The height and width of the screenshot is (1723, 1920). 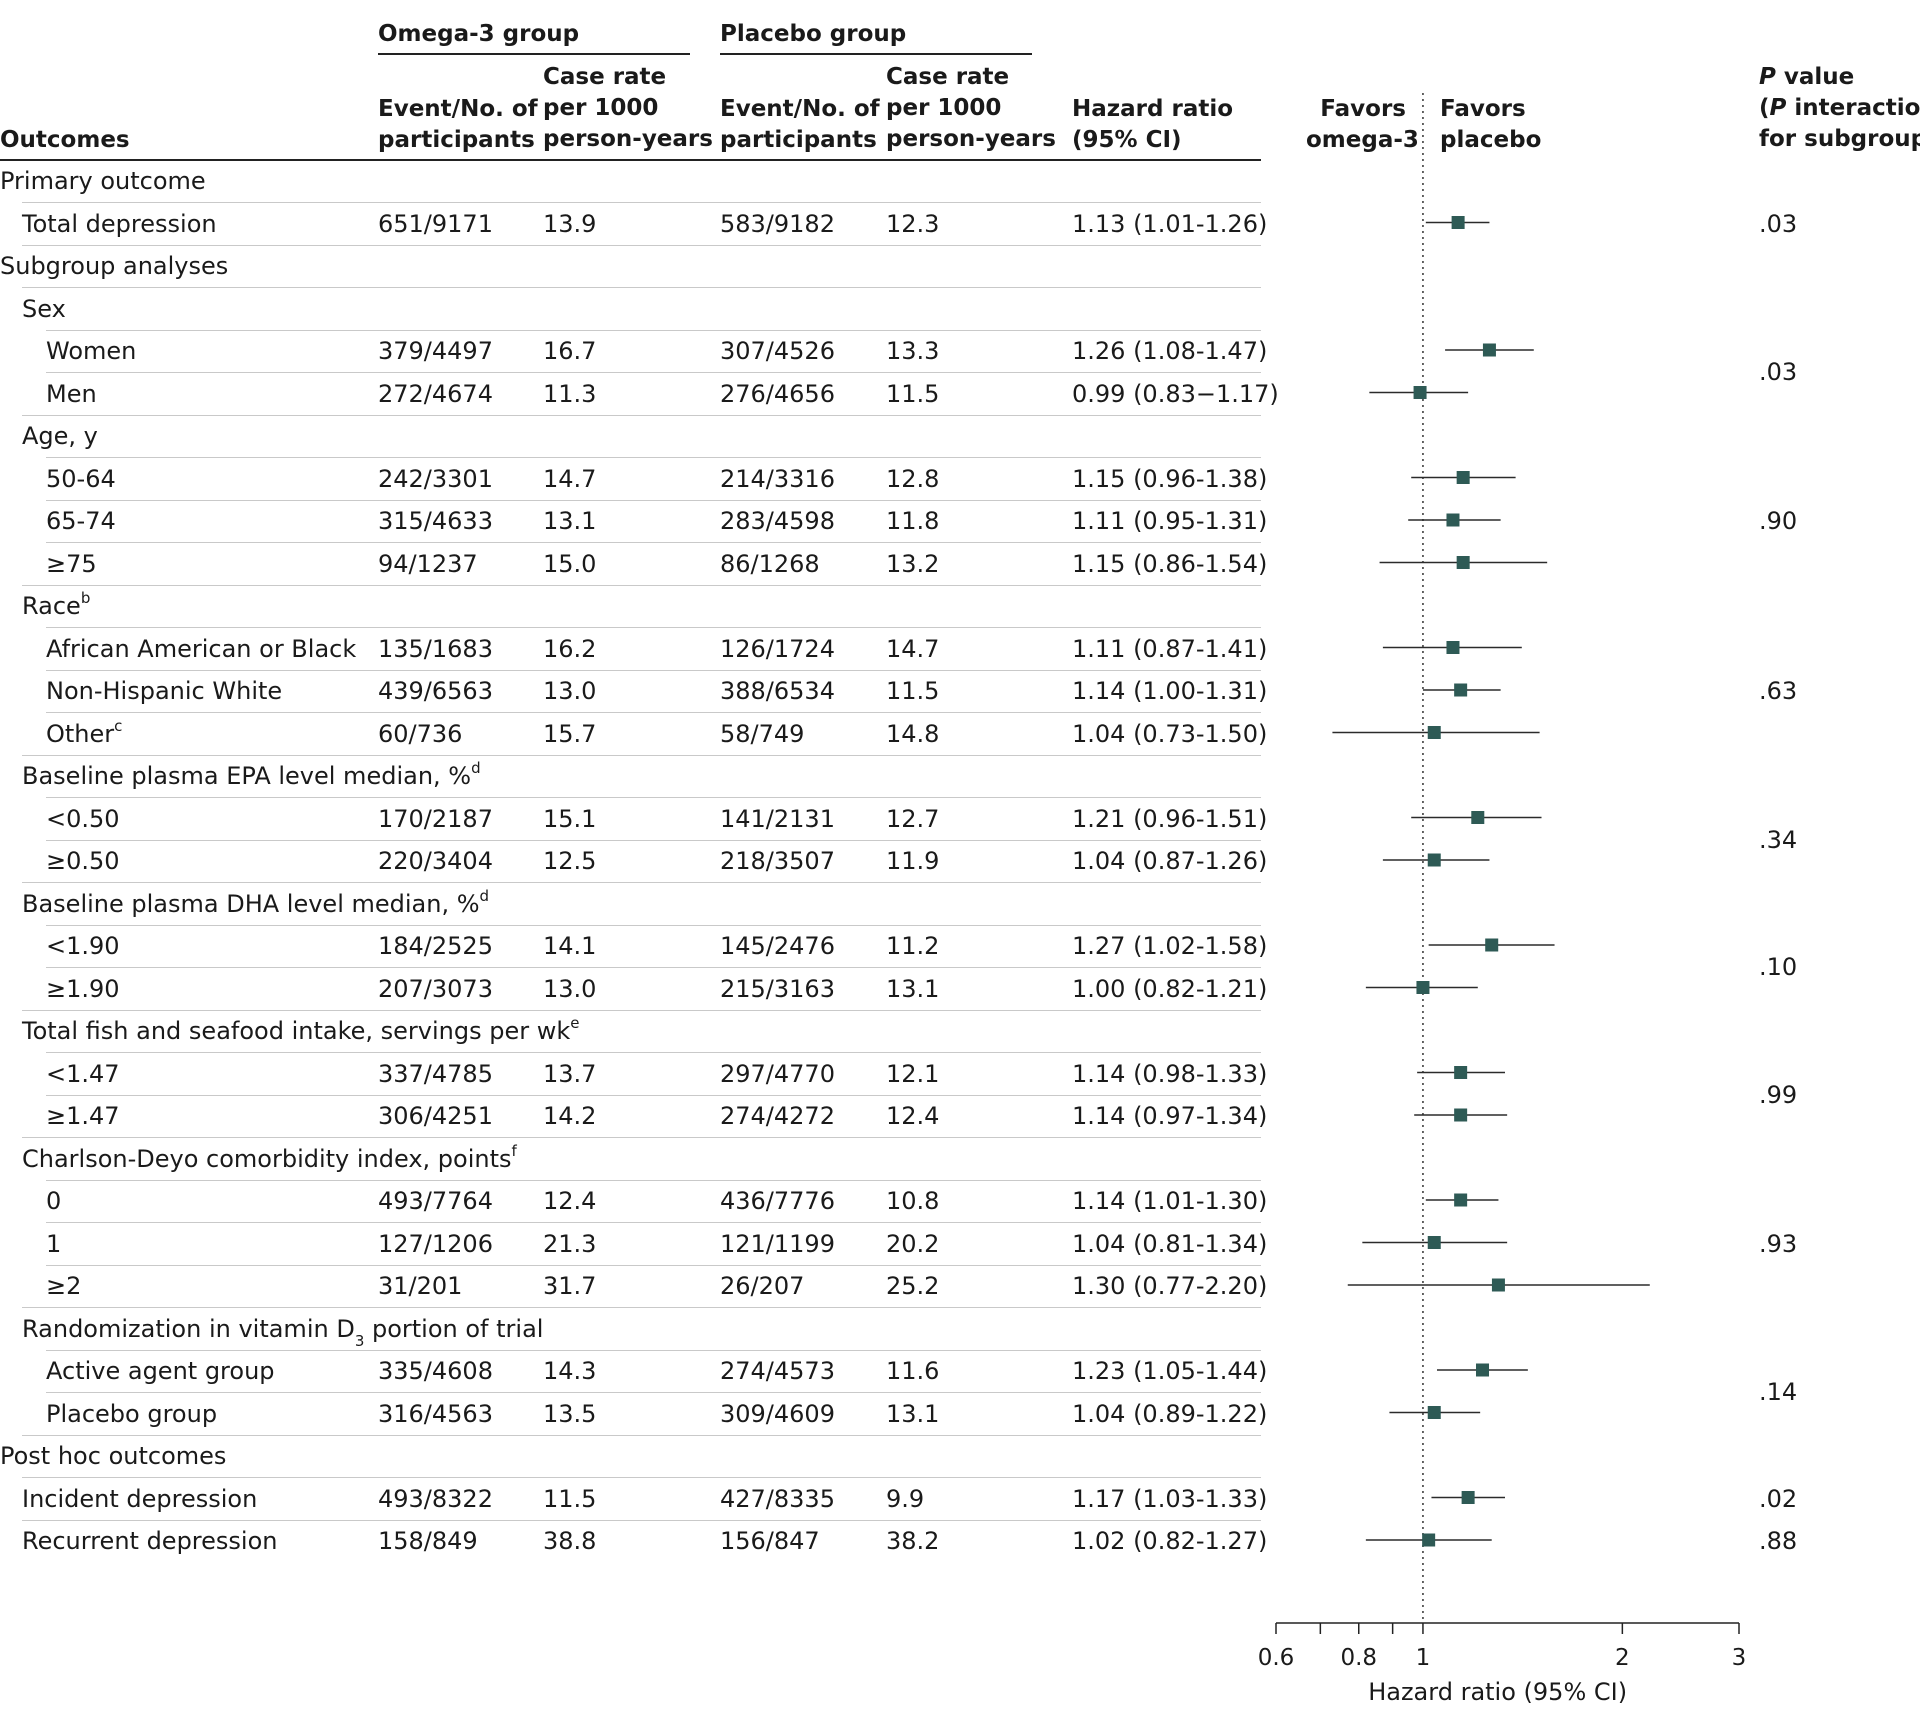 I want to click on row-label-text: Baseline plasma DHA level median, %, so click(x=251, y=903).